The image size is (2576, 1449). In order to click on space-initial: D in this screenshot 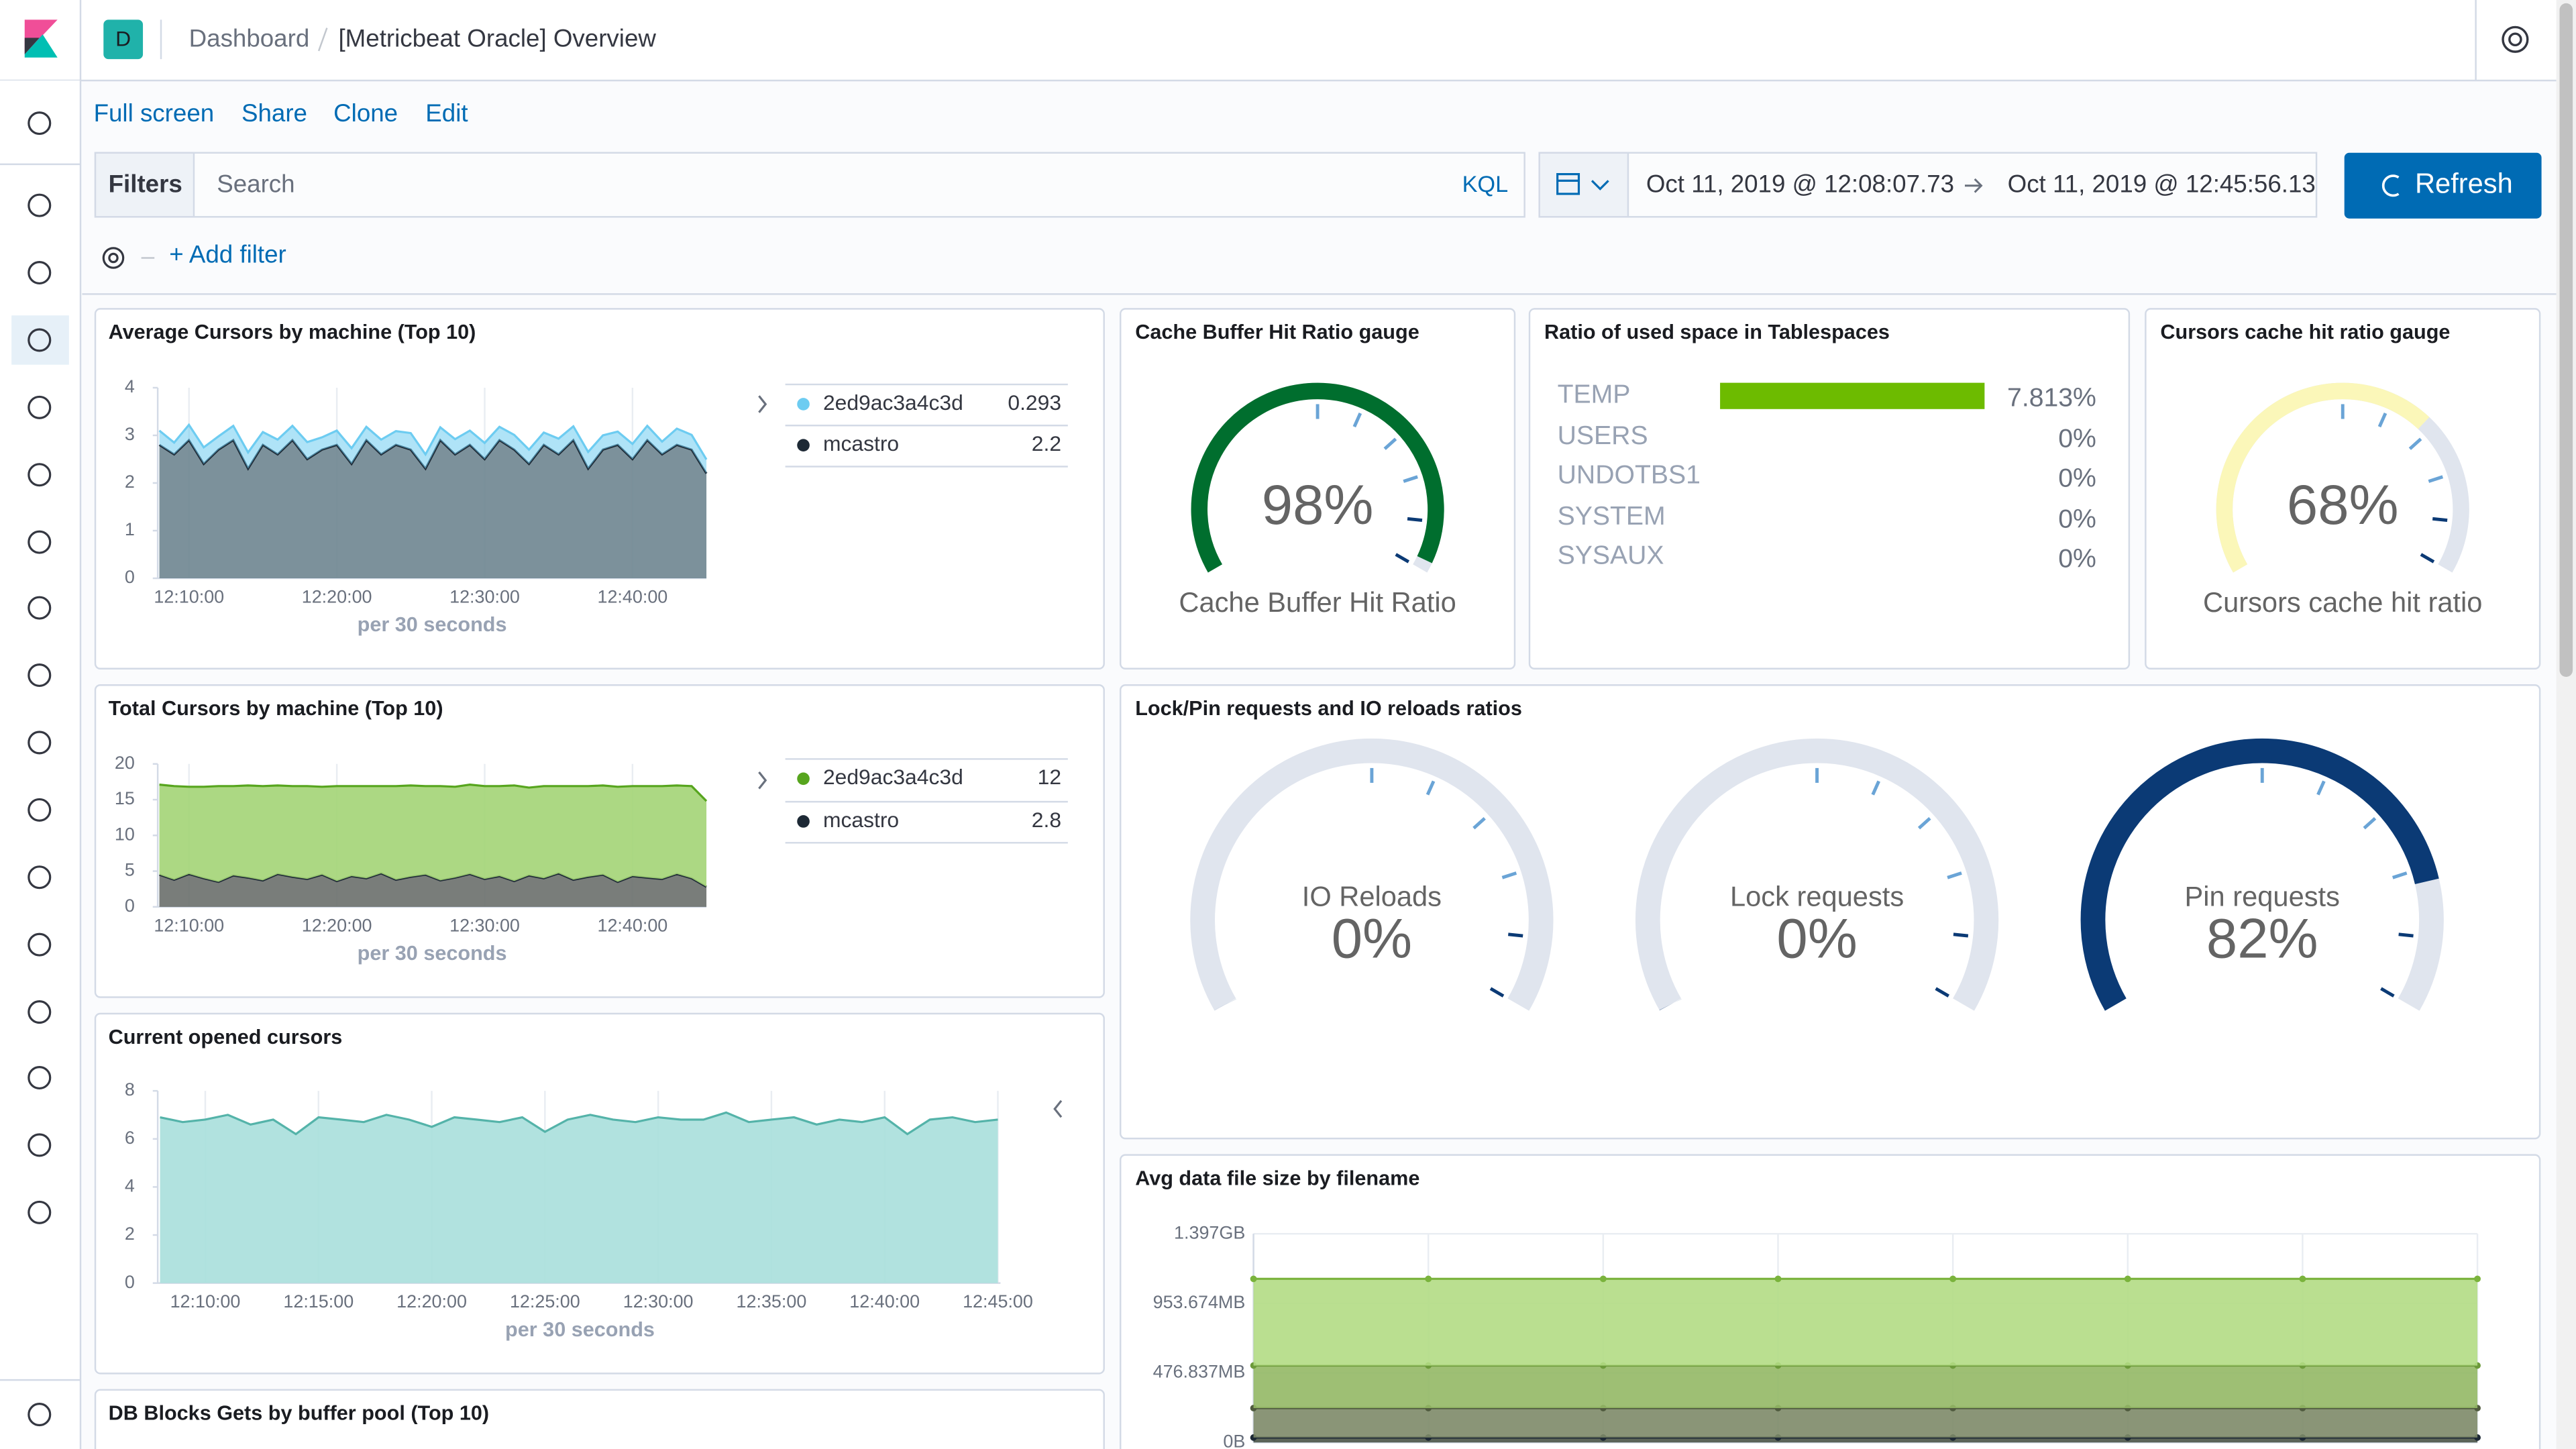, I will do `click(123, 38)`.